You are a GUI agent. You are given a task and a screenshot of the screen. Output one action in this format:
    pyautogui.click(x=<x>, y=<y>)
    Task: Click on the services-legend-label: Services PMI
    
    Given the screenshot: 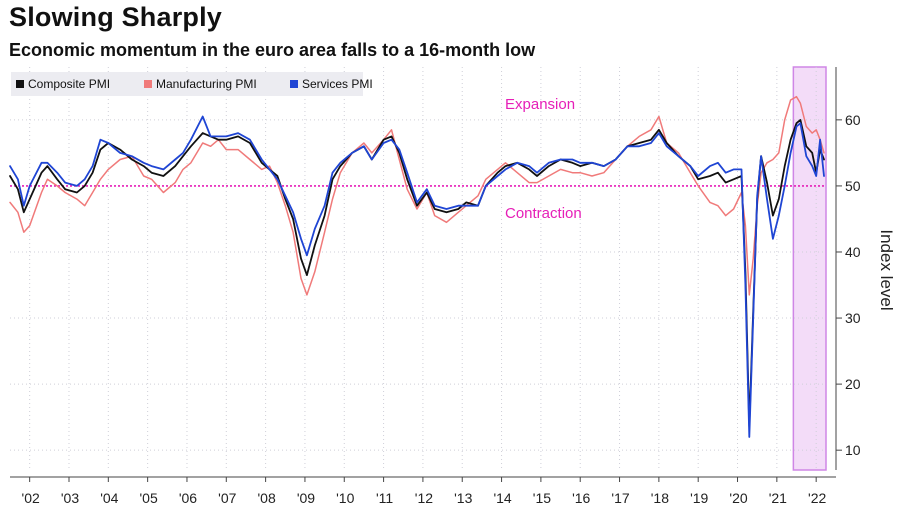 What is the action you would take?
    pyautogui.click(x=337, y=84)
    